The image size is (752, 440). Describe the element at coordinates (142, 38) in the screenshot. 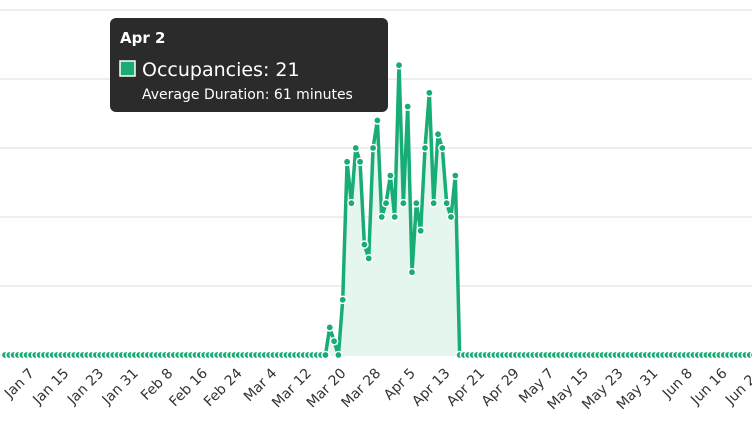

I see `tooltip-title: Apr 2` at that location.